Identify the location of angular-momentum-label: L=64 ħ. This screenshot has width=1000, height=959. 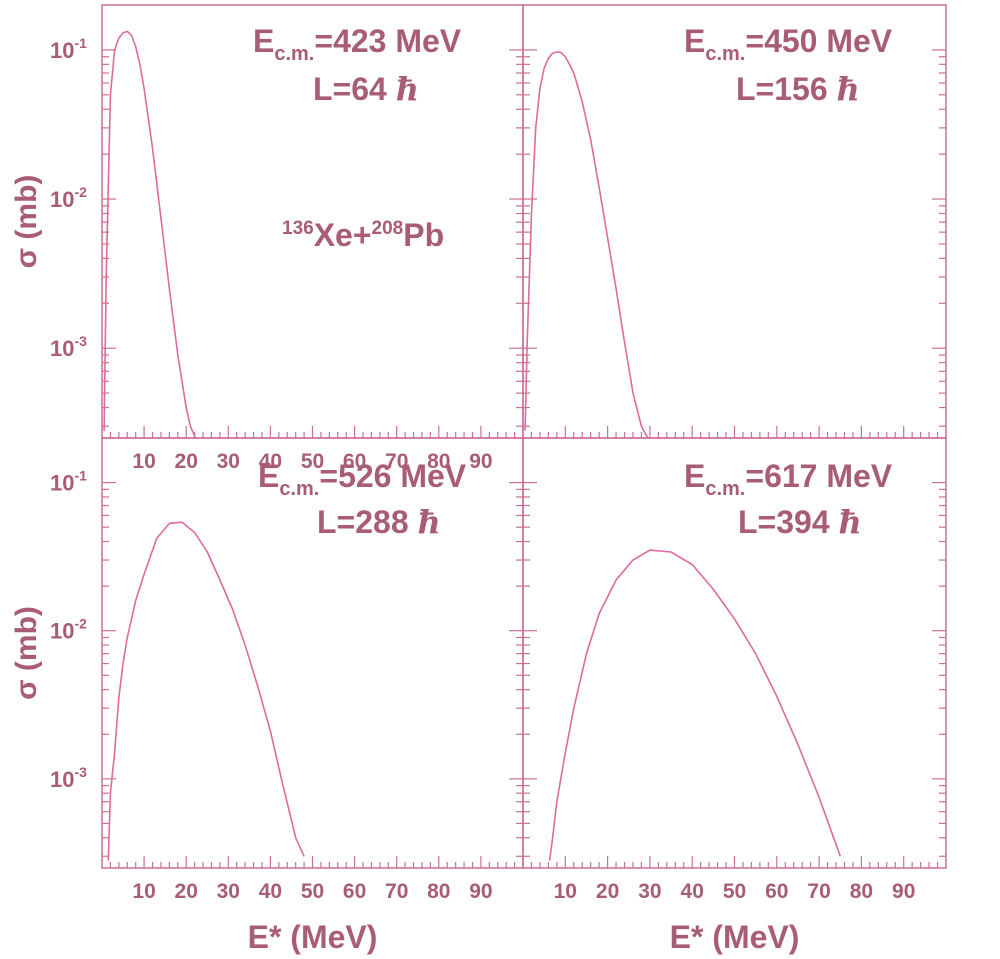
(366, 89).